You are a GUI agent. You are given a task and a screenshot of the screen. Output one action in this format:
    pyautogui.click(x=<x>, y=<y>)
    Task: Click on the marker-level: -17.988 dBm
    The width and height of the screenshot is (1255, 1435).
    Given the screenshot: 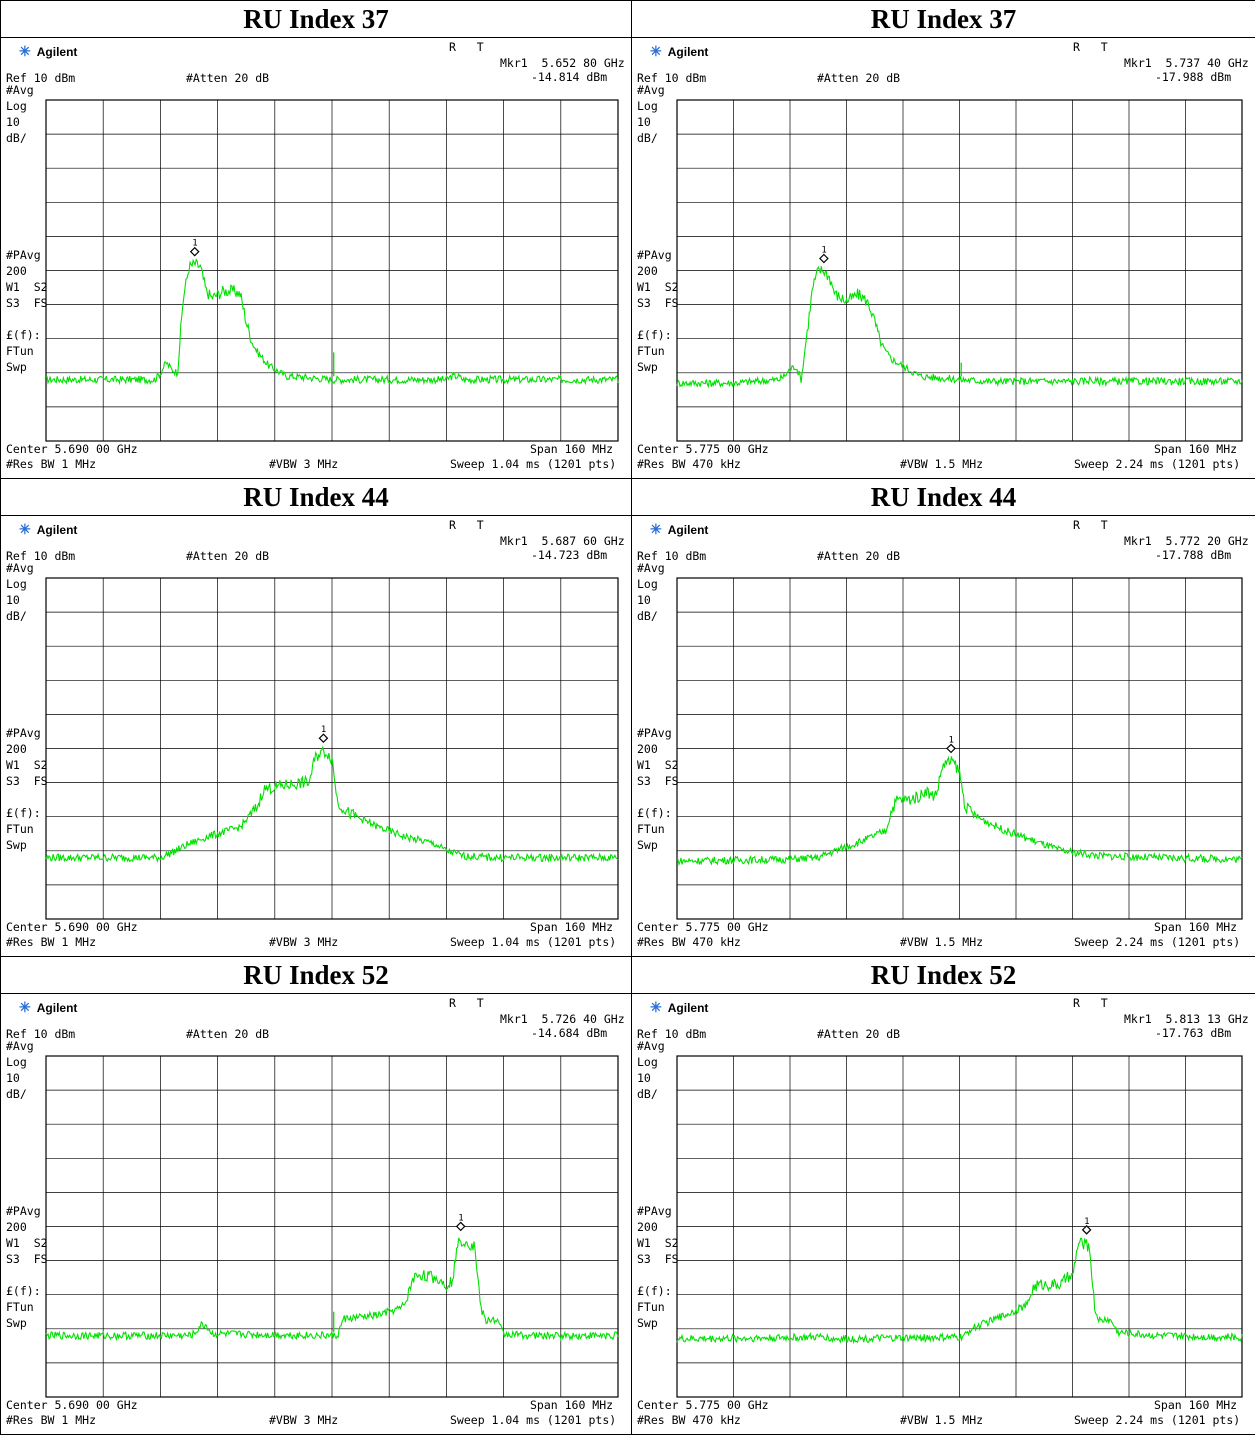 What is the action you would take?
    pyautogui.click(x=1193, y=77)
    